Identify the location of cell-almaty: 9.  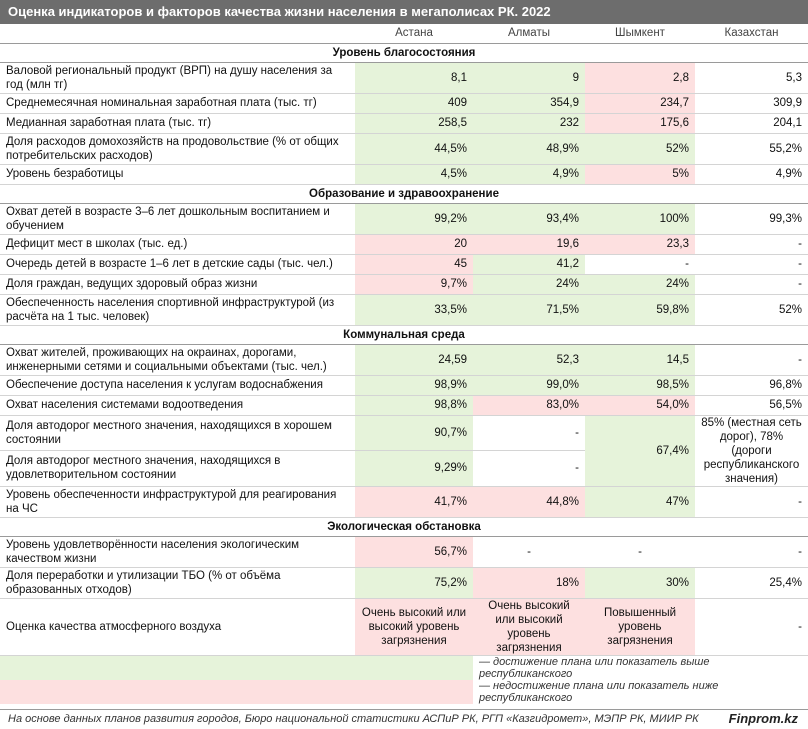
(529, 78).